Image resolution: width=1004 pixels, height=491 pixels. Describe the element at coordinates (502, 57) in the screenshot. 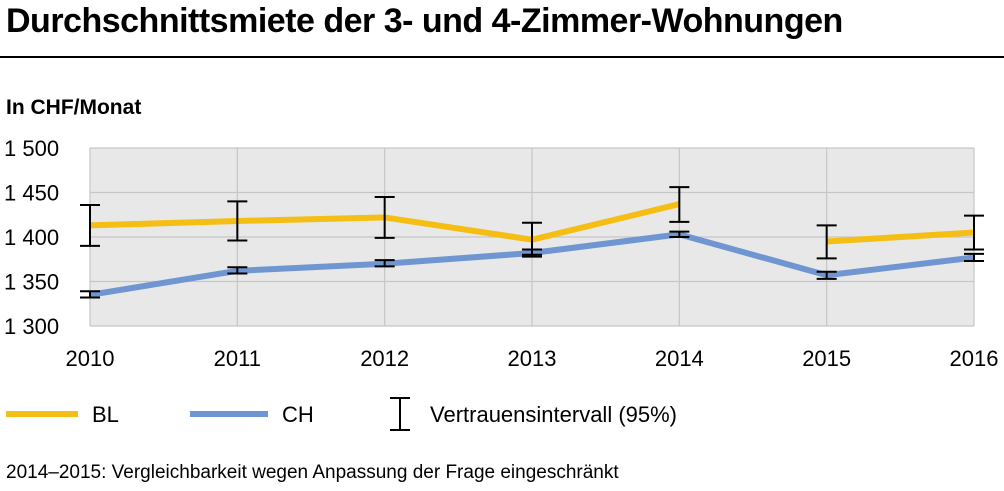

I see `title-divider` at that location.